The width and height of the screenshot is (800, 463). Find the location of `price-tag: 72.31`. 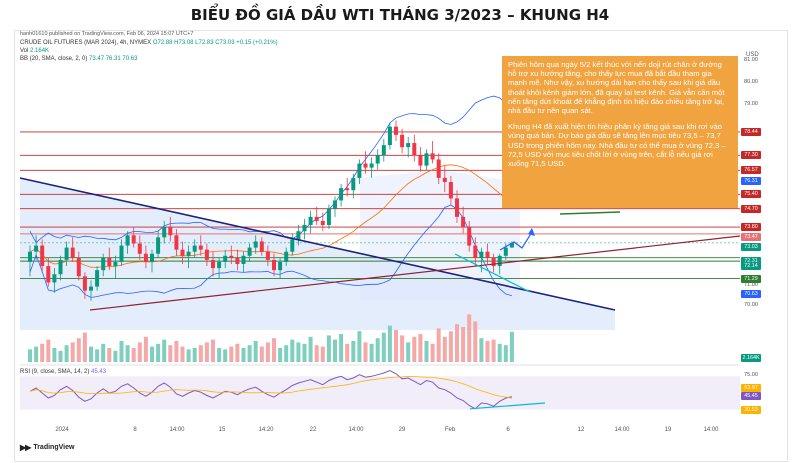

price-tag: 72.31 is located at coordinates (751, 260).